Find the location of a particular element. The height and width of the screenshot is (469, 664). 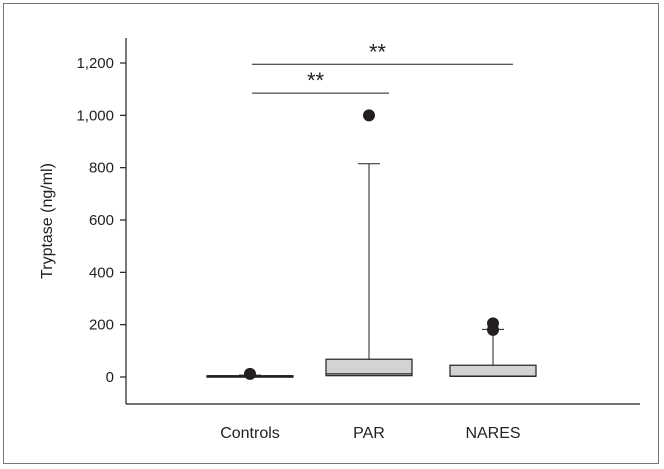

y-tick-label: 800 is located at coordinates (101, 168).